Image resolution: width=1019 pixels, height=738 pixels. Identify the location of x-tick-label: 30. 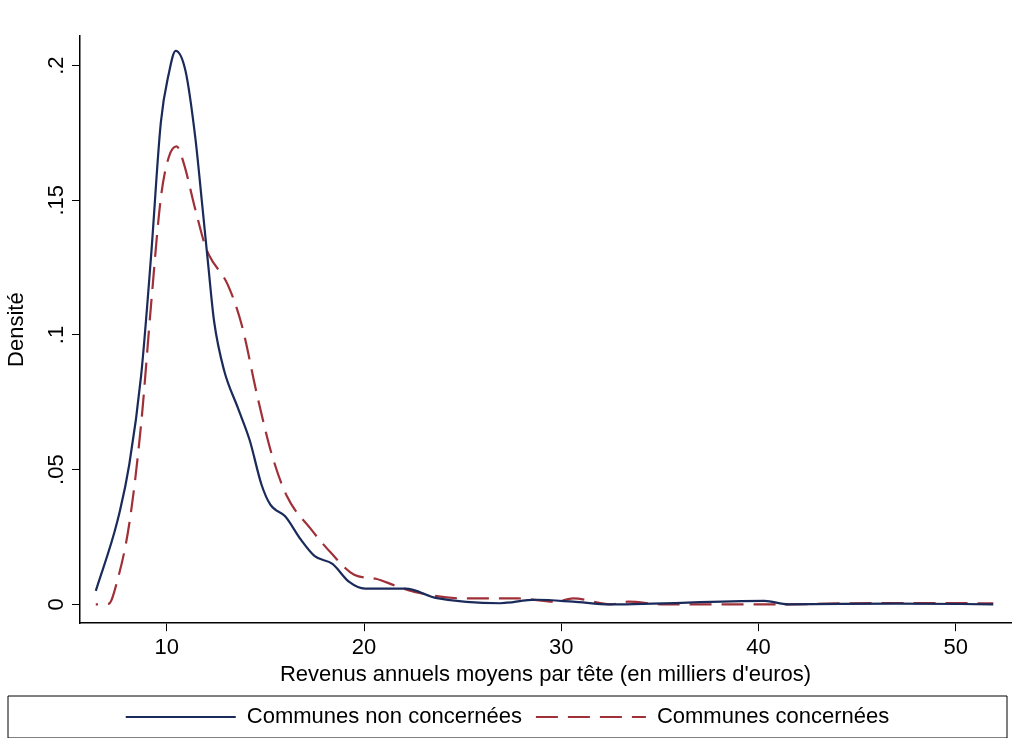
(561, 647).